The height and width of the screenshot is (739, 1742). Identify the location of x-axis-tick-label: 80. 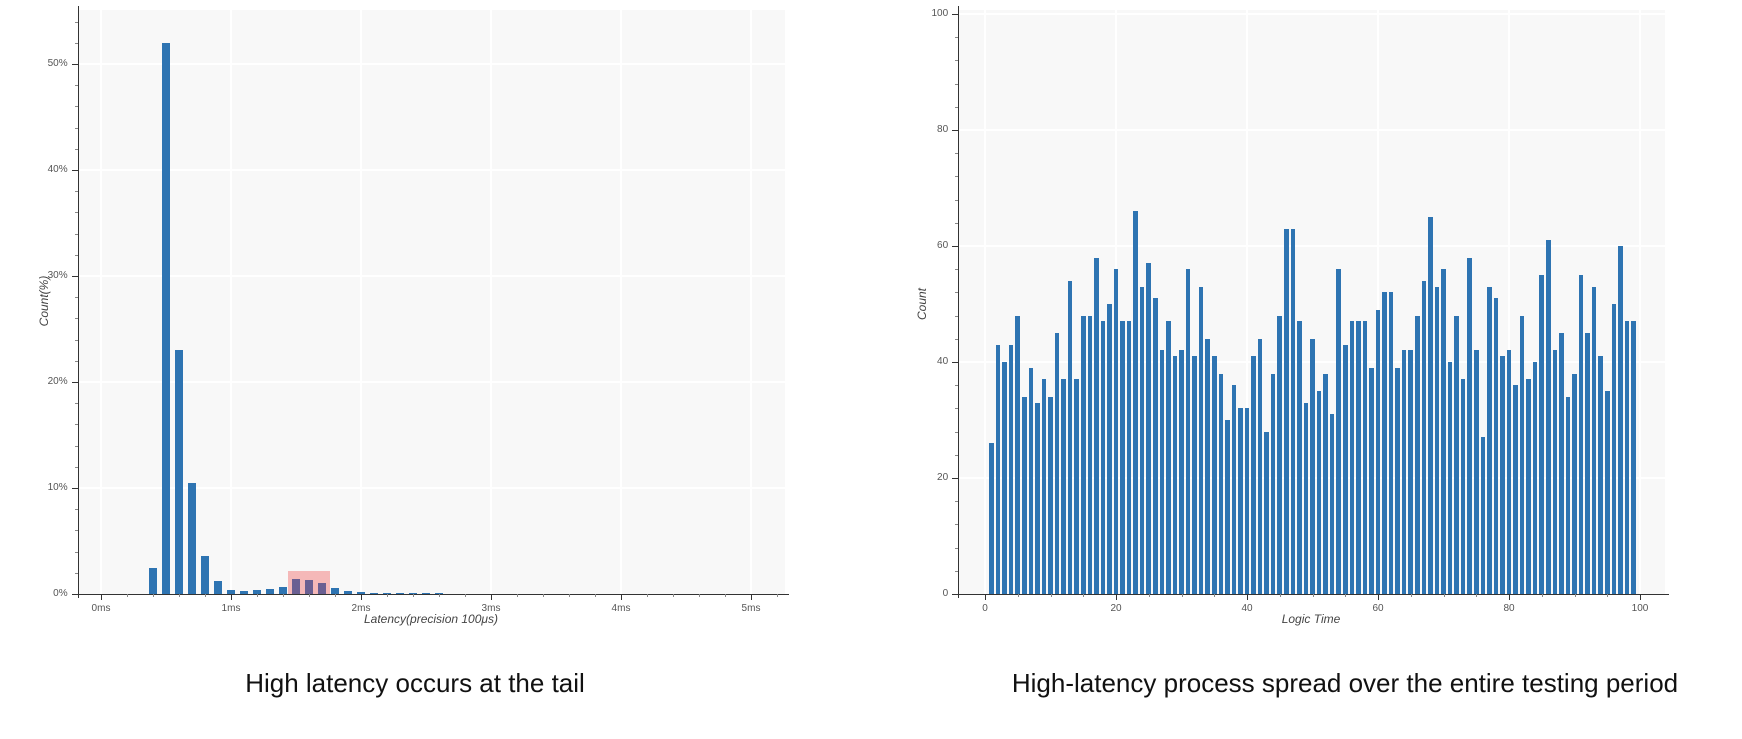
(1509, 608).